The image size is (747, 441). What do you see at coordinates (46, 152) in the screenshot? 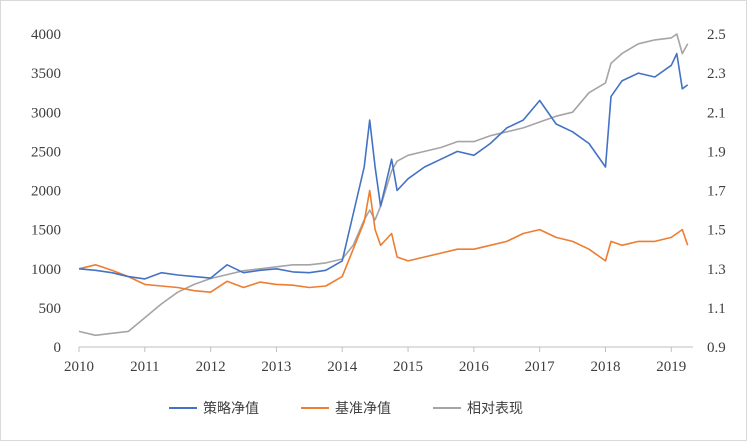
I see `left-y-tick-label: 2500` at bounding box center [46, 152].